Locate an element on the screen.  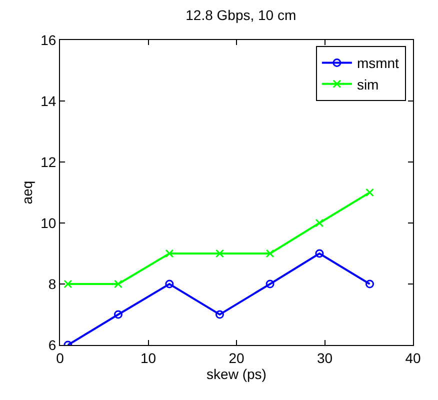
chart-title: 12.8 Gbps, 10 cm is located at coordinates (241, 14).